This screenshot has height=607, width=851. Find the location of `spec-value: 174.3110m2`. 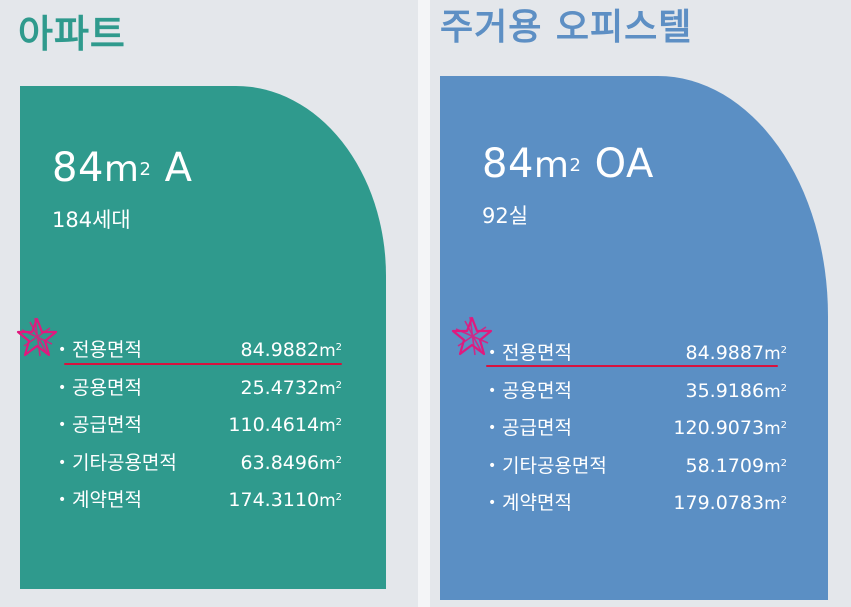

spec-value: 174.3110m2 is located at coordinates (285, 500).